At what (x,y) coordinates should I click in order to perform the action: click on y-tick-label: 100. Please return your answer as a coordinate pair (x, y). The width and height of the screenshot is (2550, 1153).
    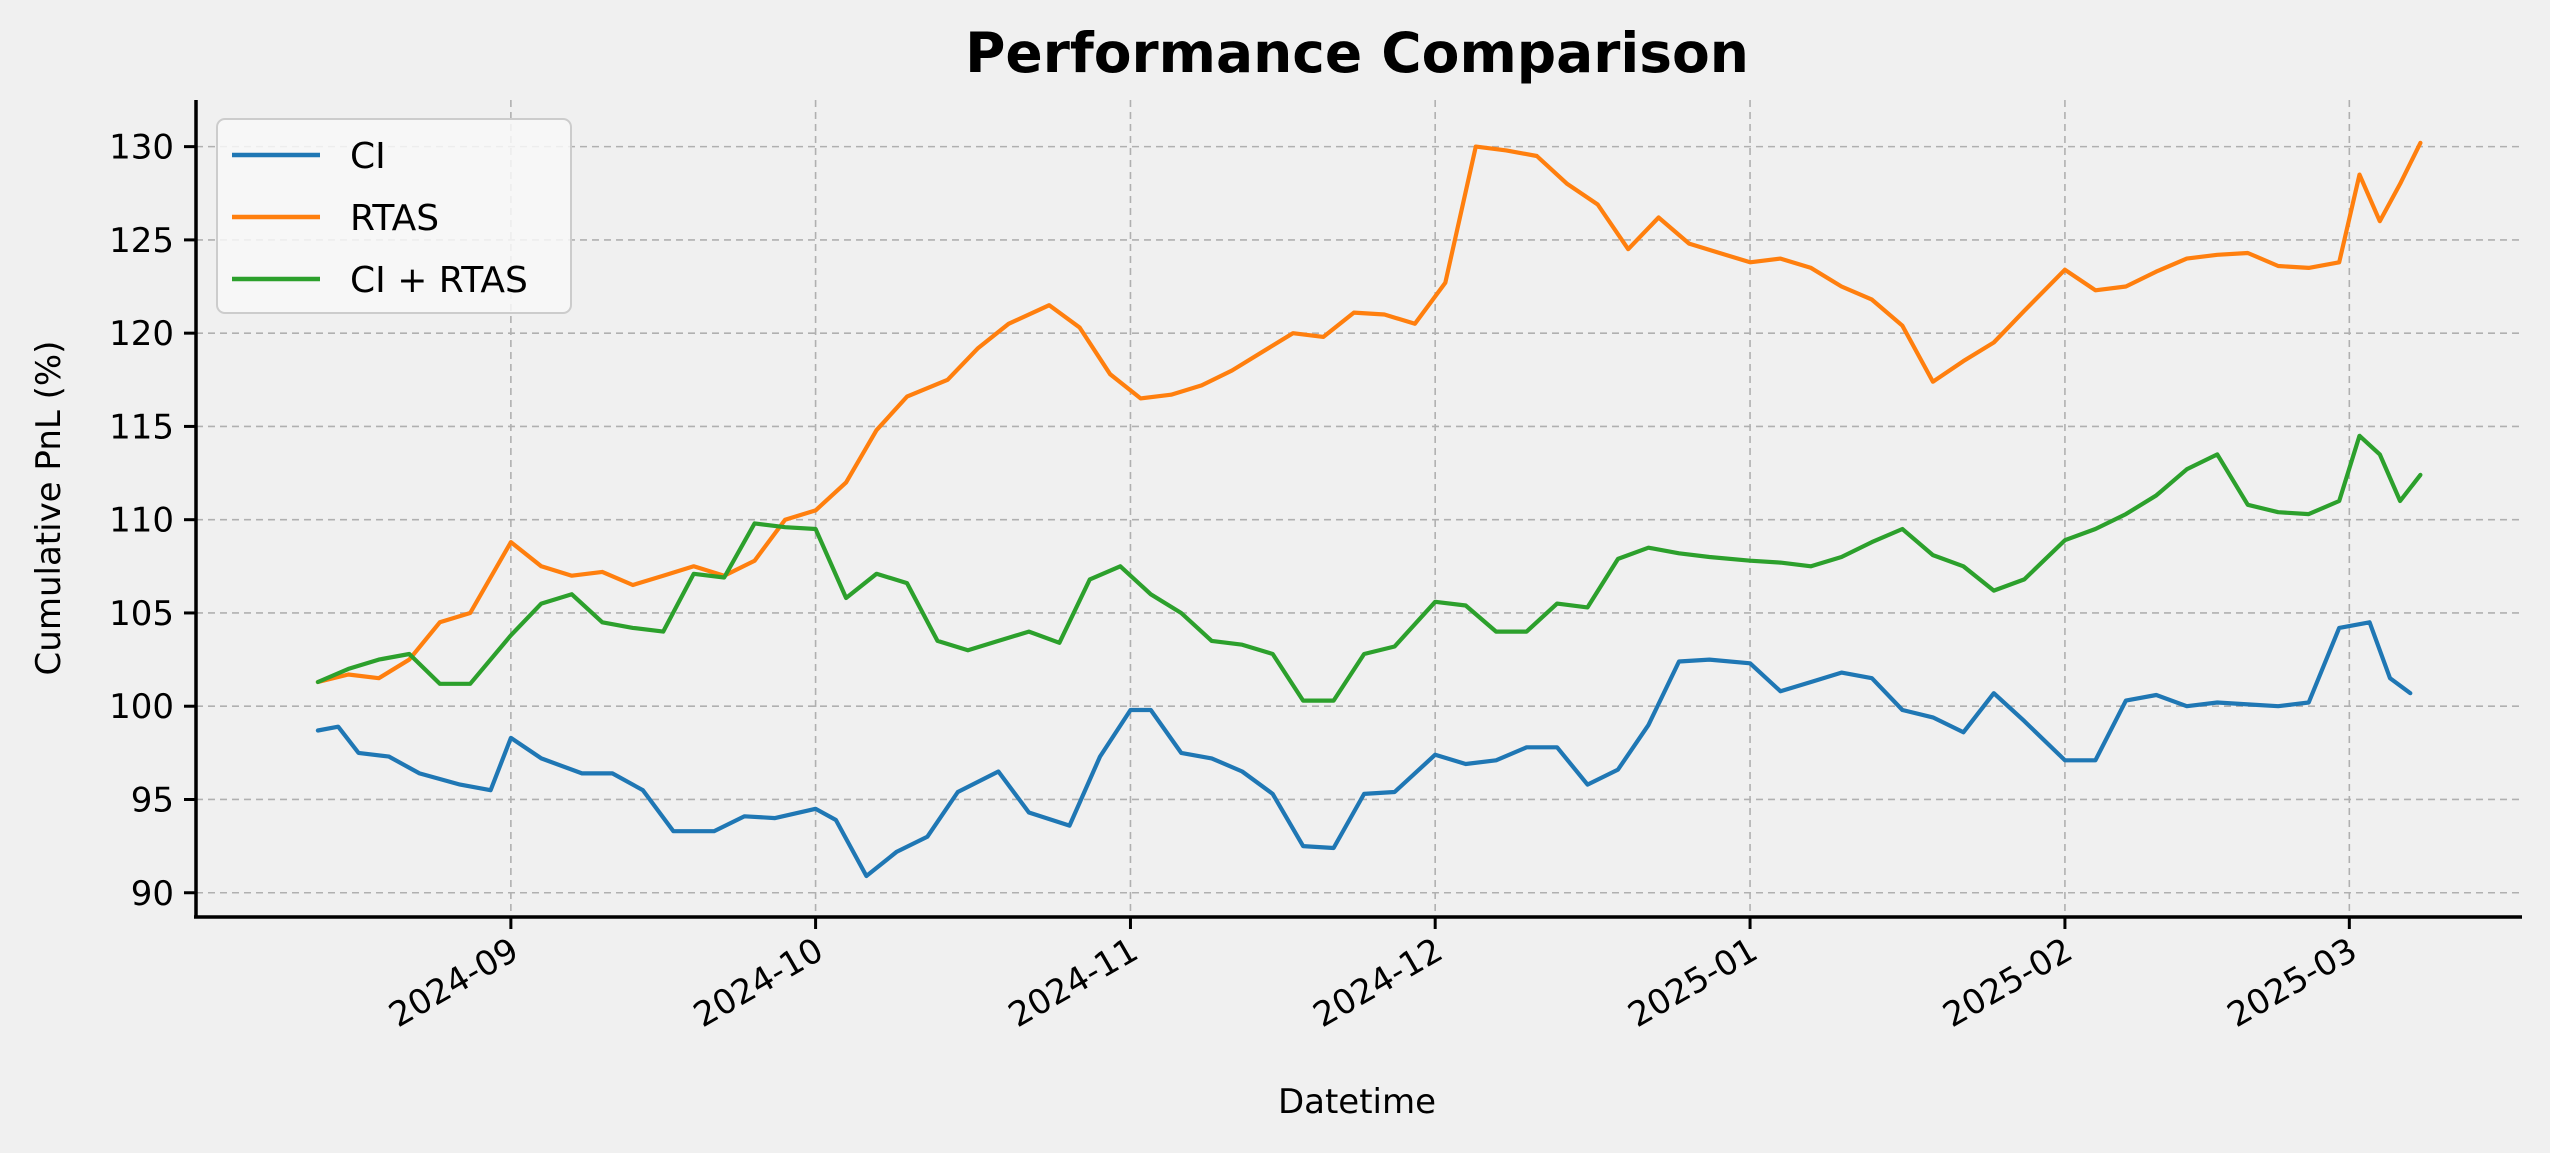
    Looking at the image, I should click on (141, 707).